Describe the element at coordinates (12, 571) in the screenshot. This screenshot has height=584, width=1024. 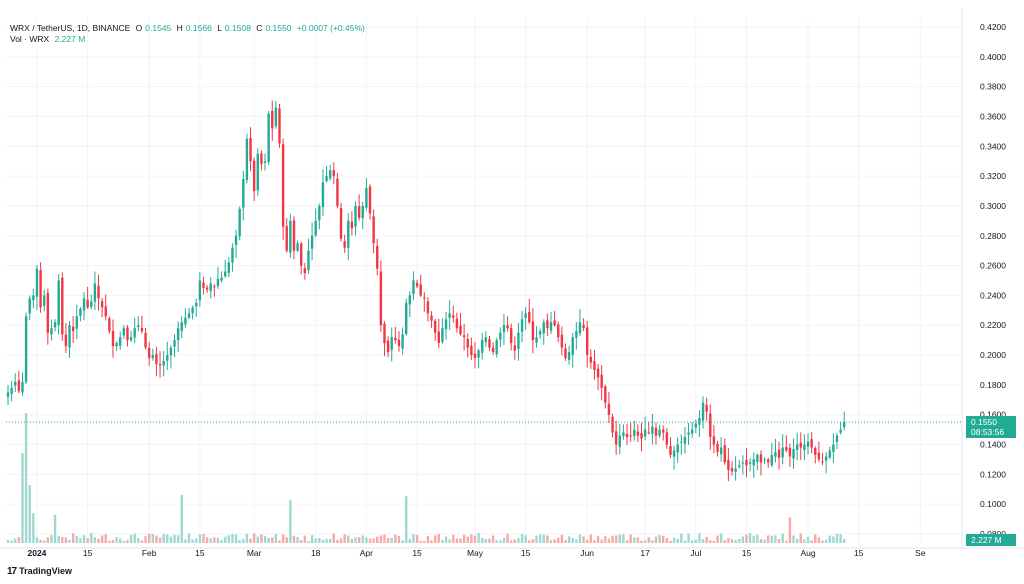
I see `tradingview-logo-icon: 17` at that location.